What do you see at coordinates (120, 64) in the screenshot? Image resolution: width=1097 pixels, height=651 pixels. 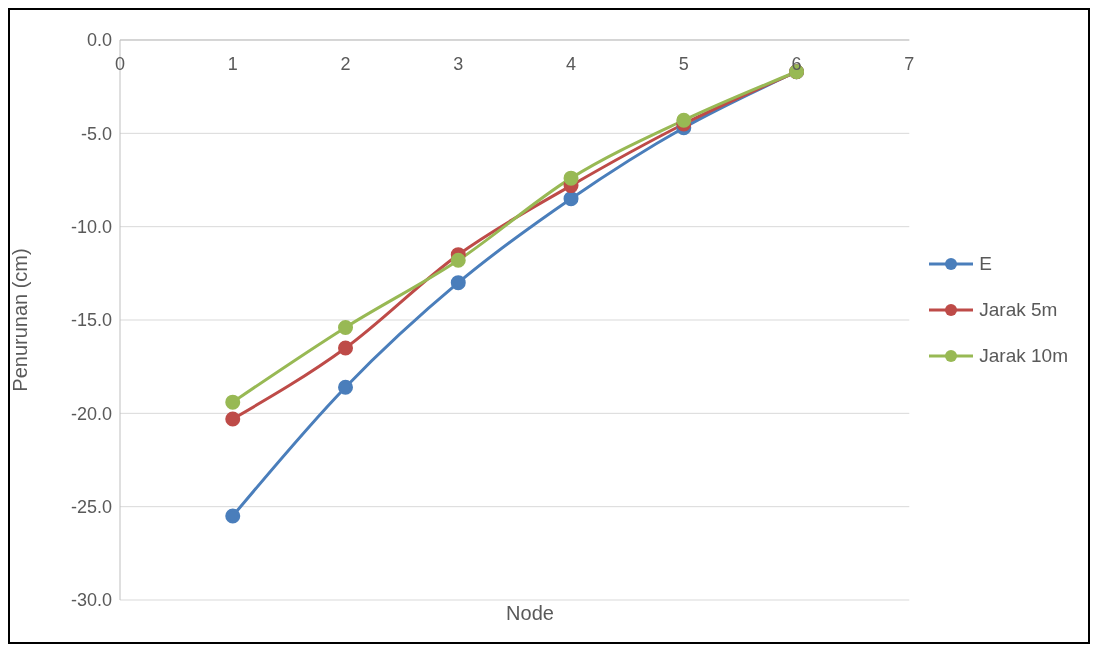 I see `x-tick-label: 0` at bounding box center [120, 64].